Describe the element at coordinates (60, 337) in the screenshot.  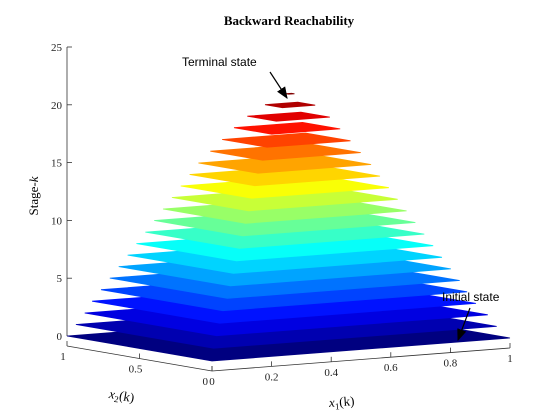
I see `z-tick-label-0: 0` at that location.